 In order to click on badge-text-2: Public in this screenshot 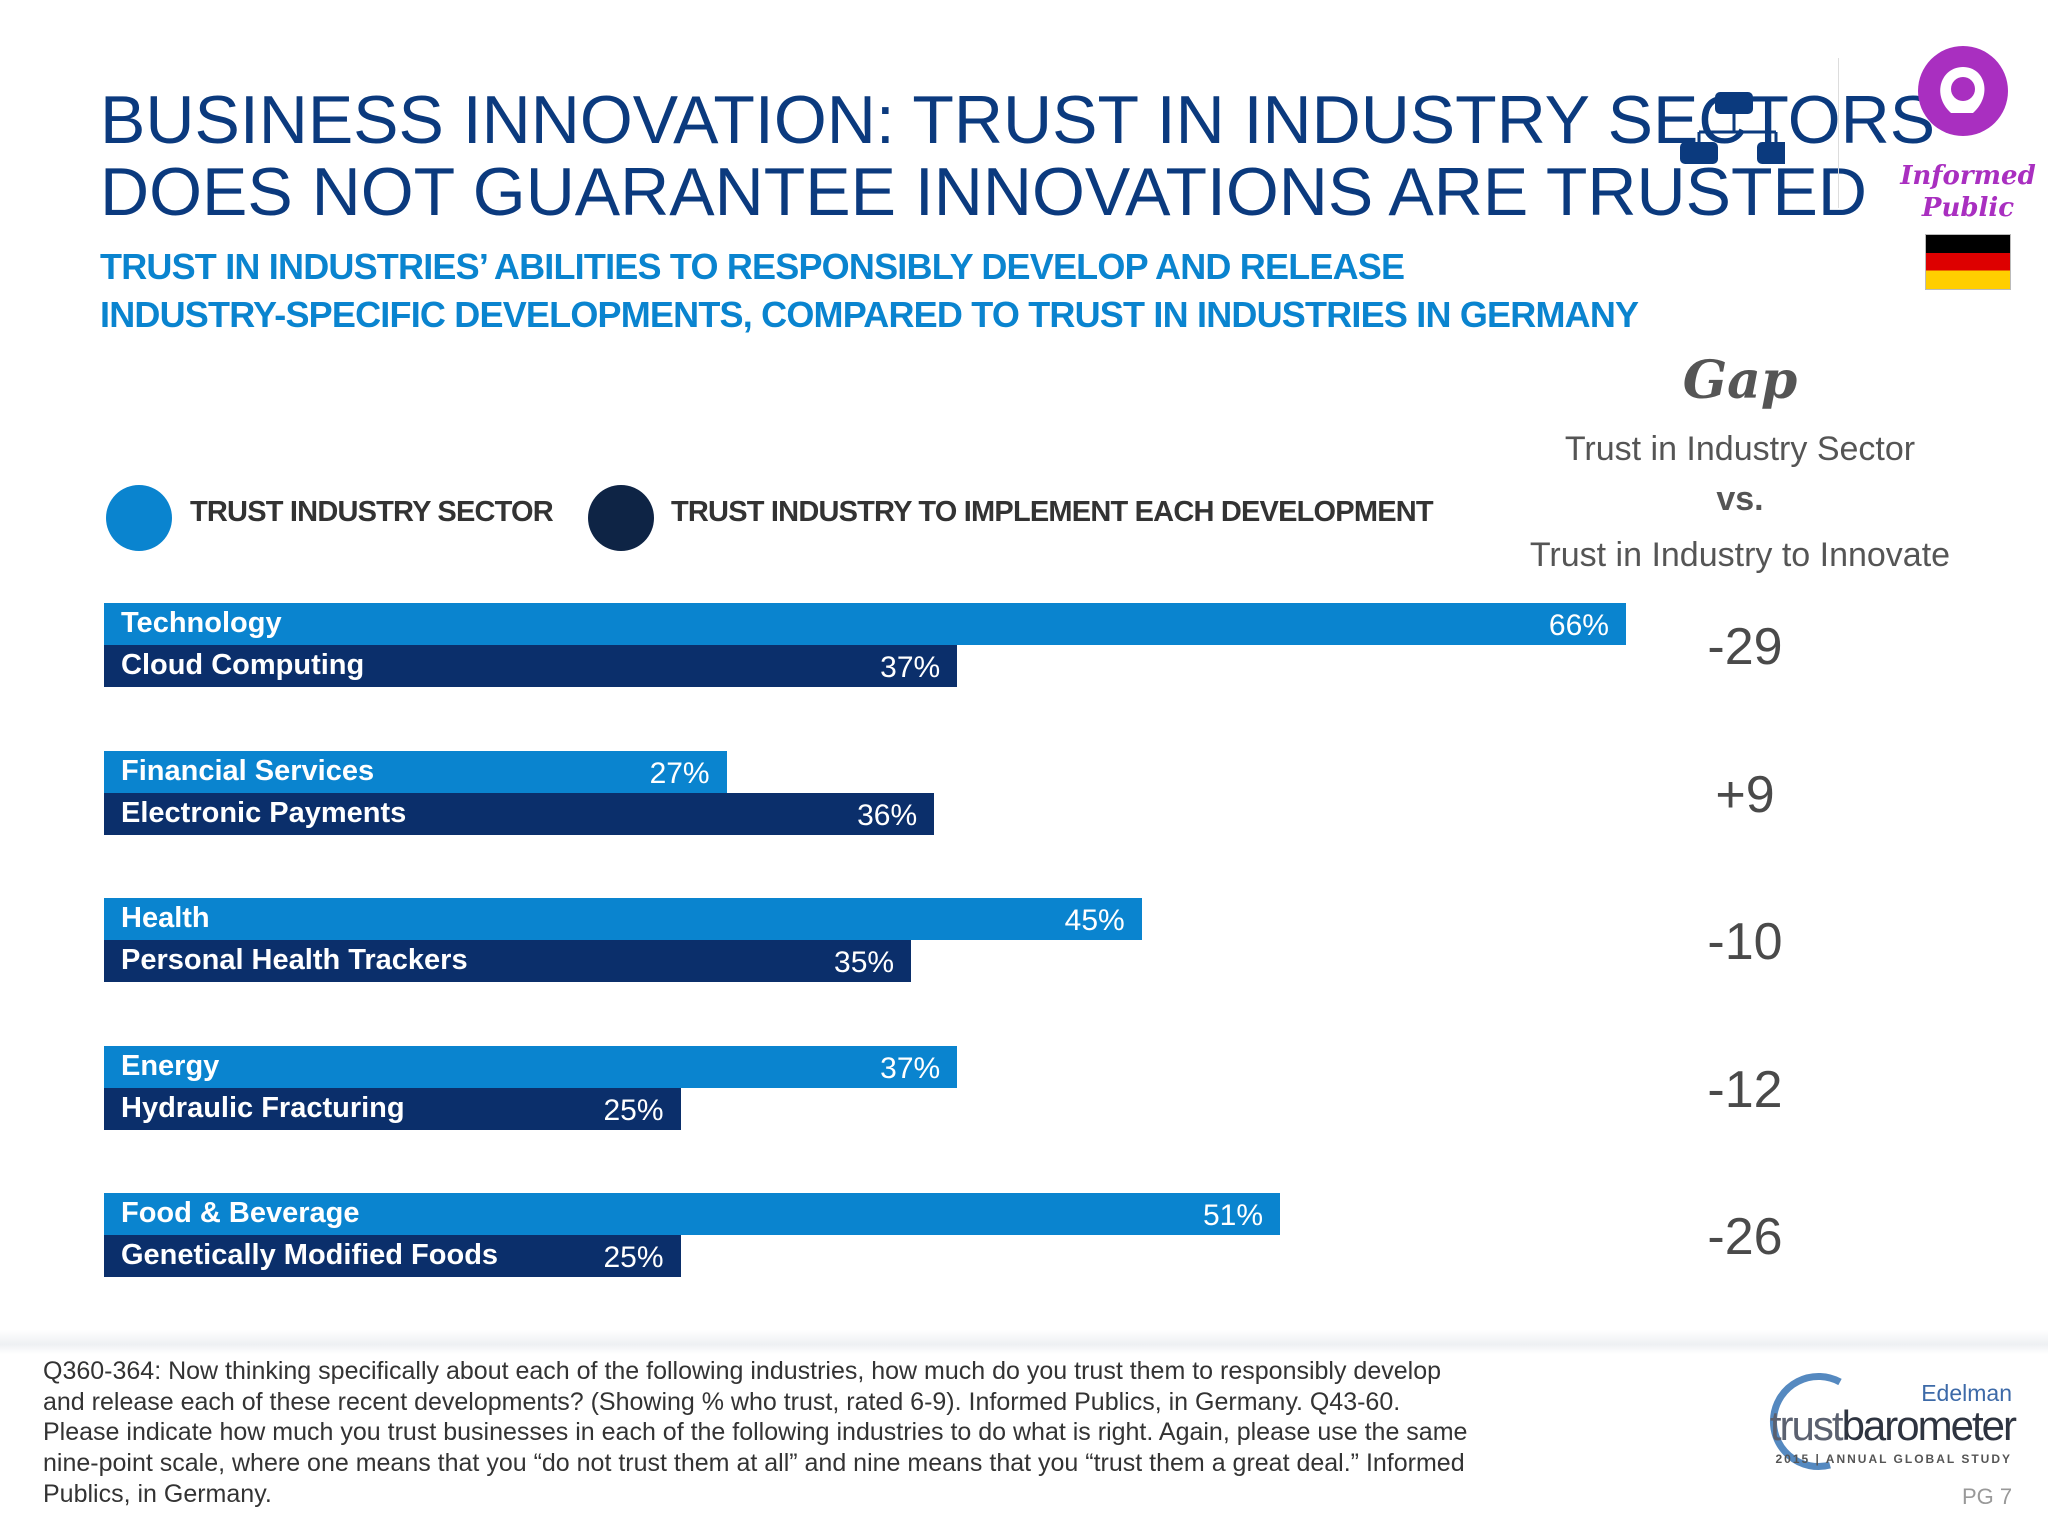, I will do `click(1968, 208)`.